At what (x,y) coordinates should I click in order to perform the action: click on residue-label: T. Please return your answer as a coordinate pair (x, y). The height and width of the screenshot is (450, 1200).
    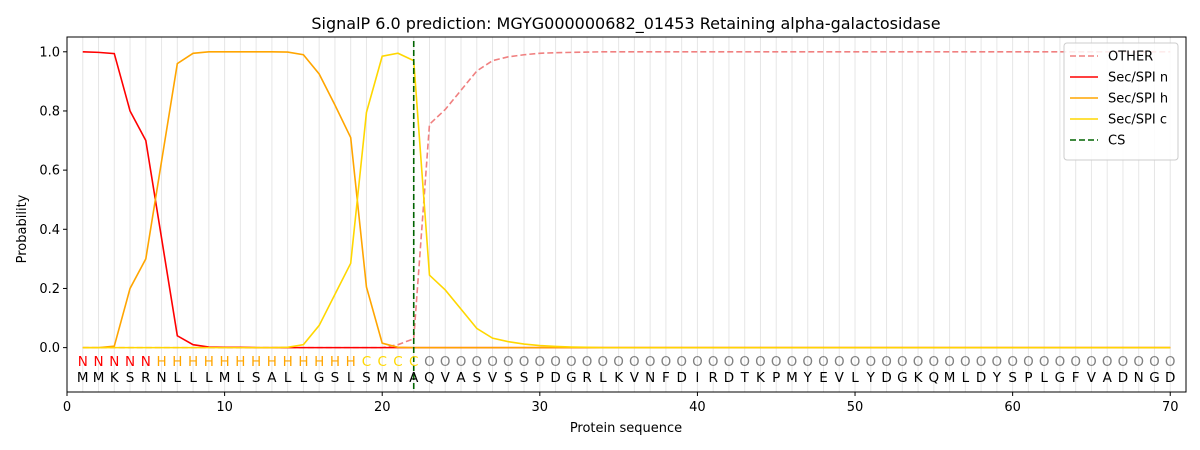
    Looking at the image, I should click on (745, 378).